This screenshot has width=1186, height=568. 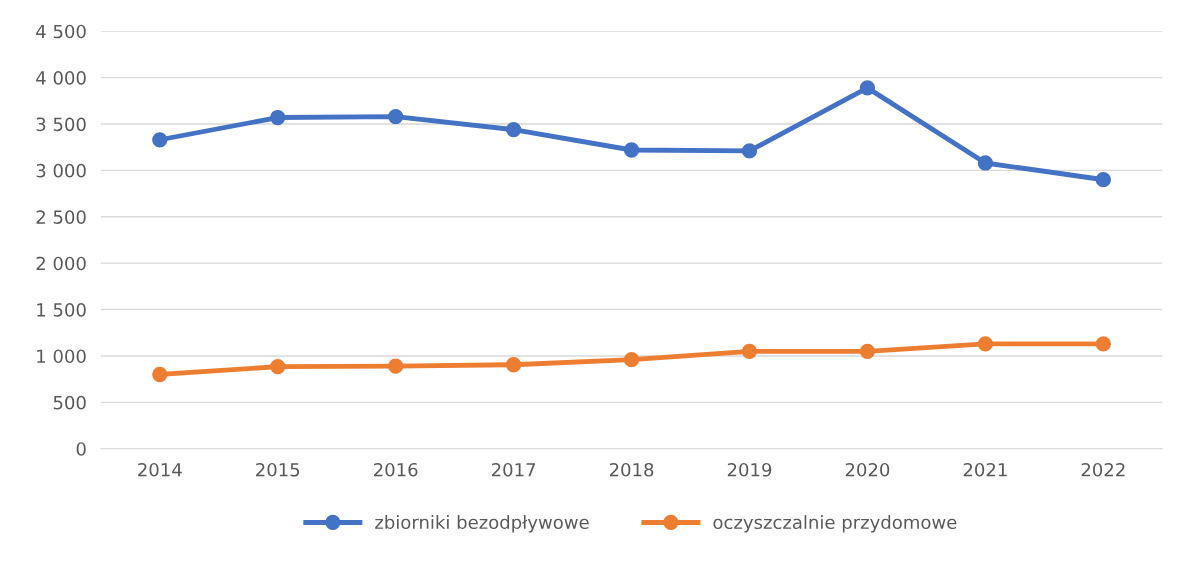 What do you see at coordinates (81, 449) in the screenshot?
I see `y-tick-label: 0` at bounding box center [81, 449].